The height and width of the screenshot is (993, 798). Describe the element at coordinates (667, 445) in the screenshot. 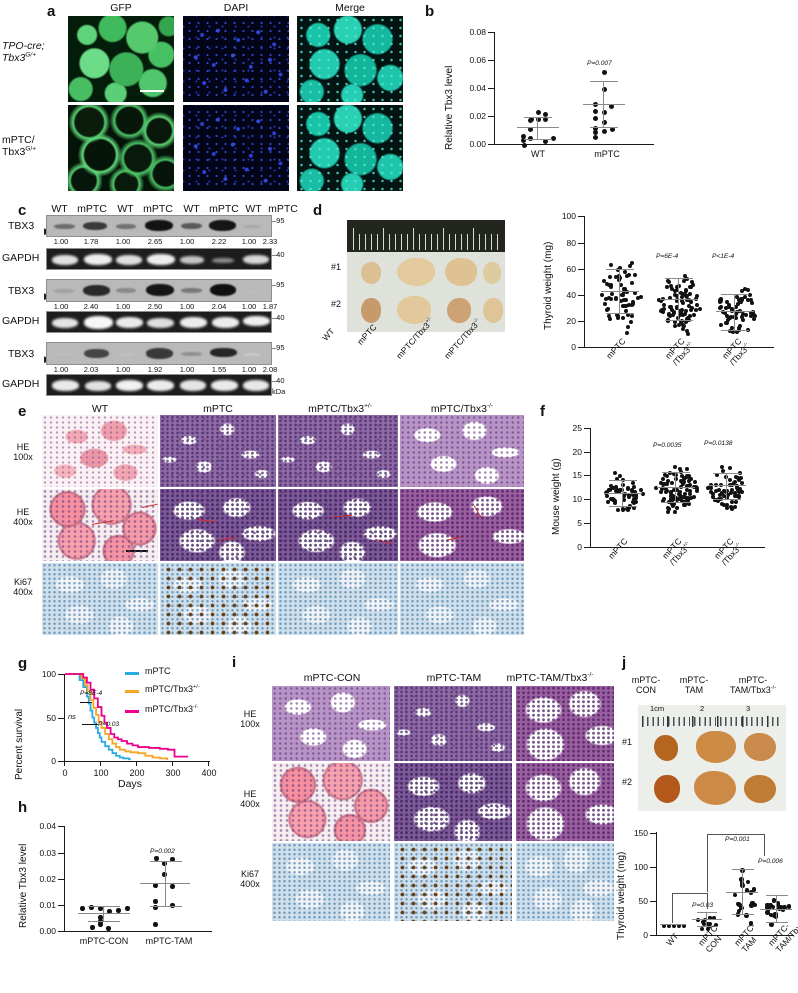

I see `panel-f-pvalue-1: P=0.0035` at that location.